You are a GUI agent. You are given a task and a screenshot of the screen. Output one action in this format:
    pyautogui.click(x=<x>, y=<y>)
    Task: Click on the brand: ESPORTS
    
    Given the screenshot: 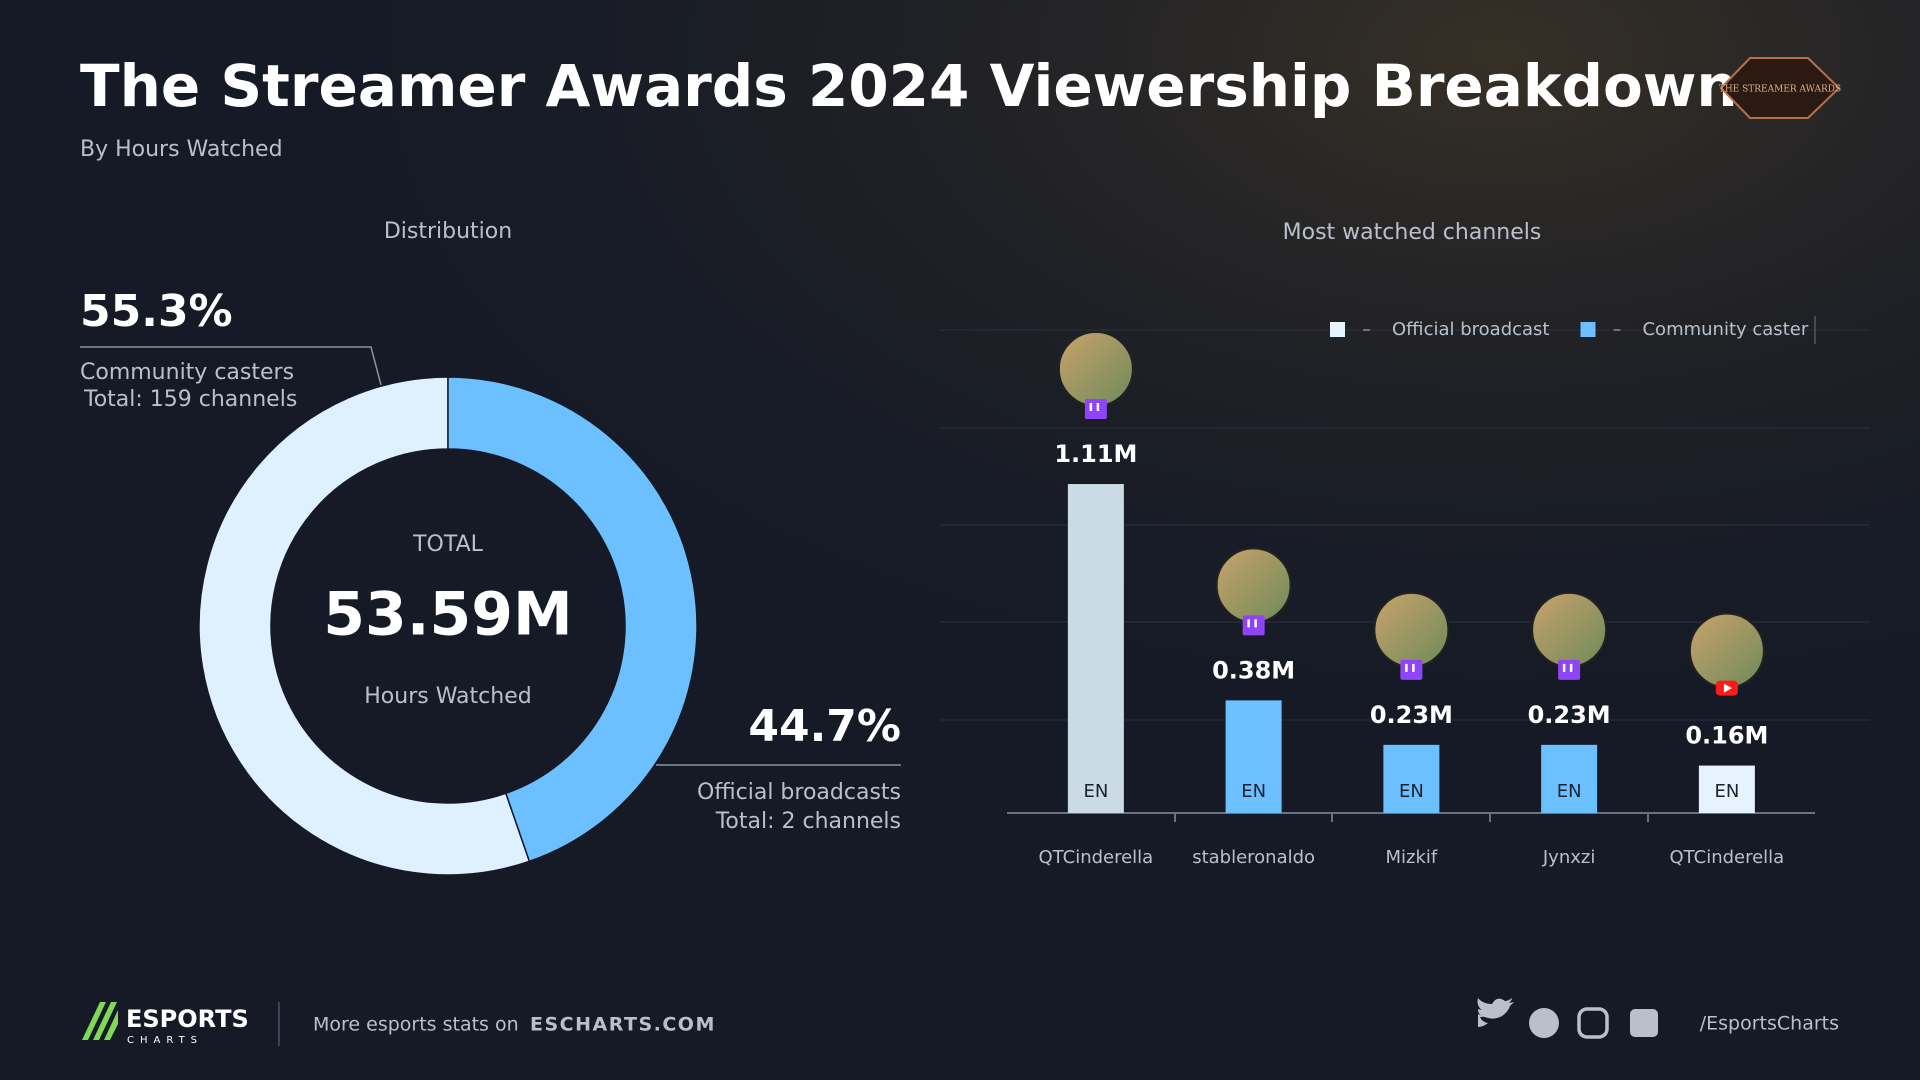 What is the action you would take?
    pyautogui.click(x=187, y=1019)
    